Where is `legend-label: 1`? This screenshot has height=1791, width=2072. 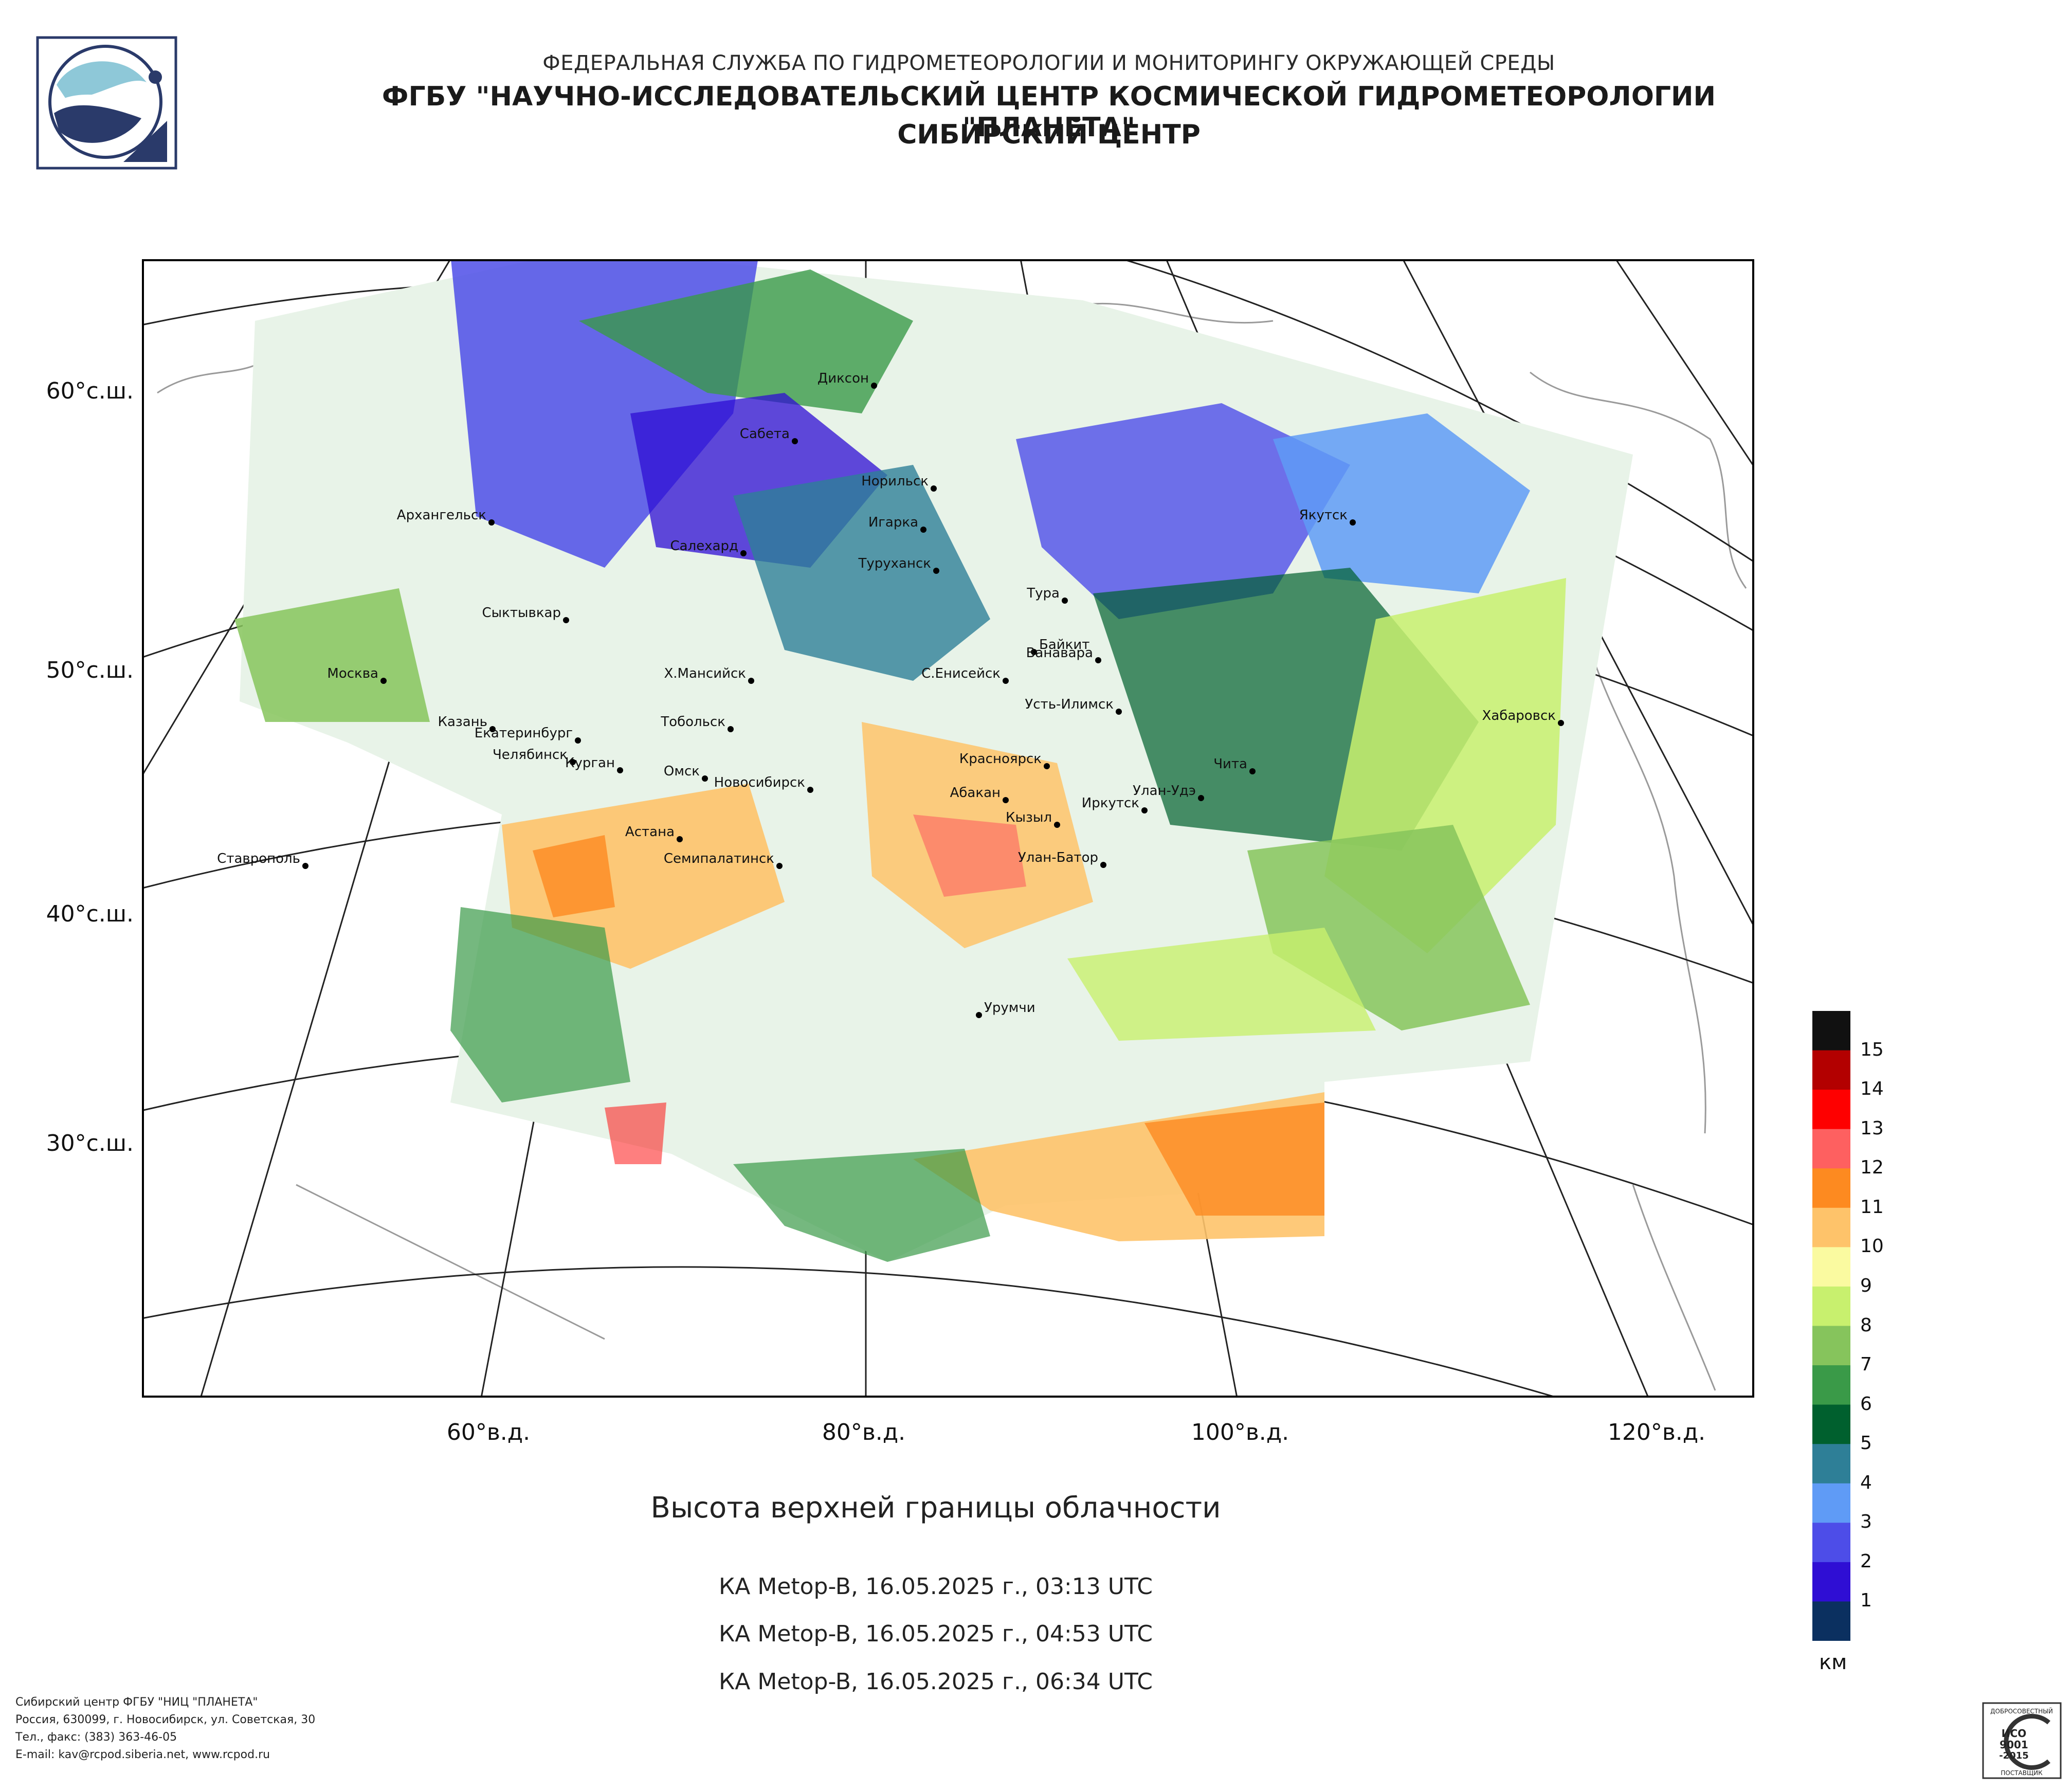 legend-label: 1 is located at coordinates (1866, 1601).